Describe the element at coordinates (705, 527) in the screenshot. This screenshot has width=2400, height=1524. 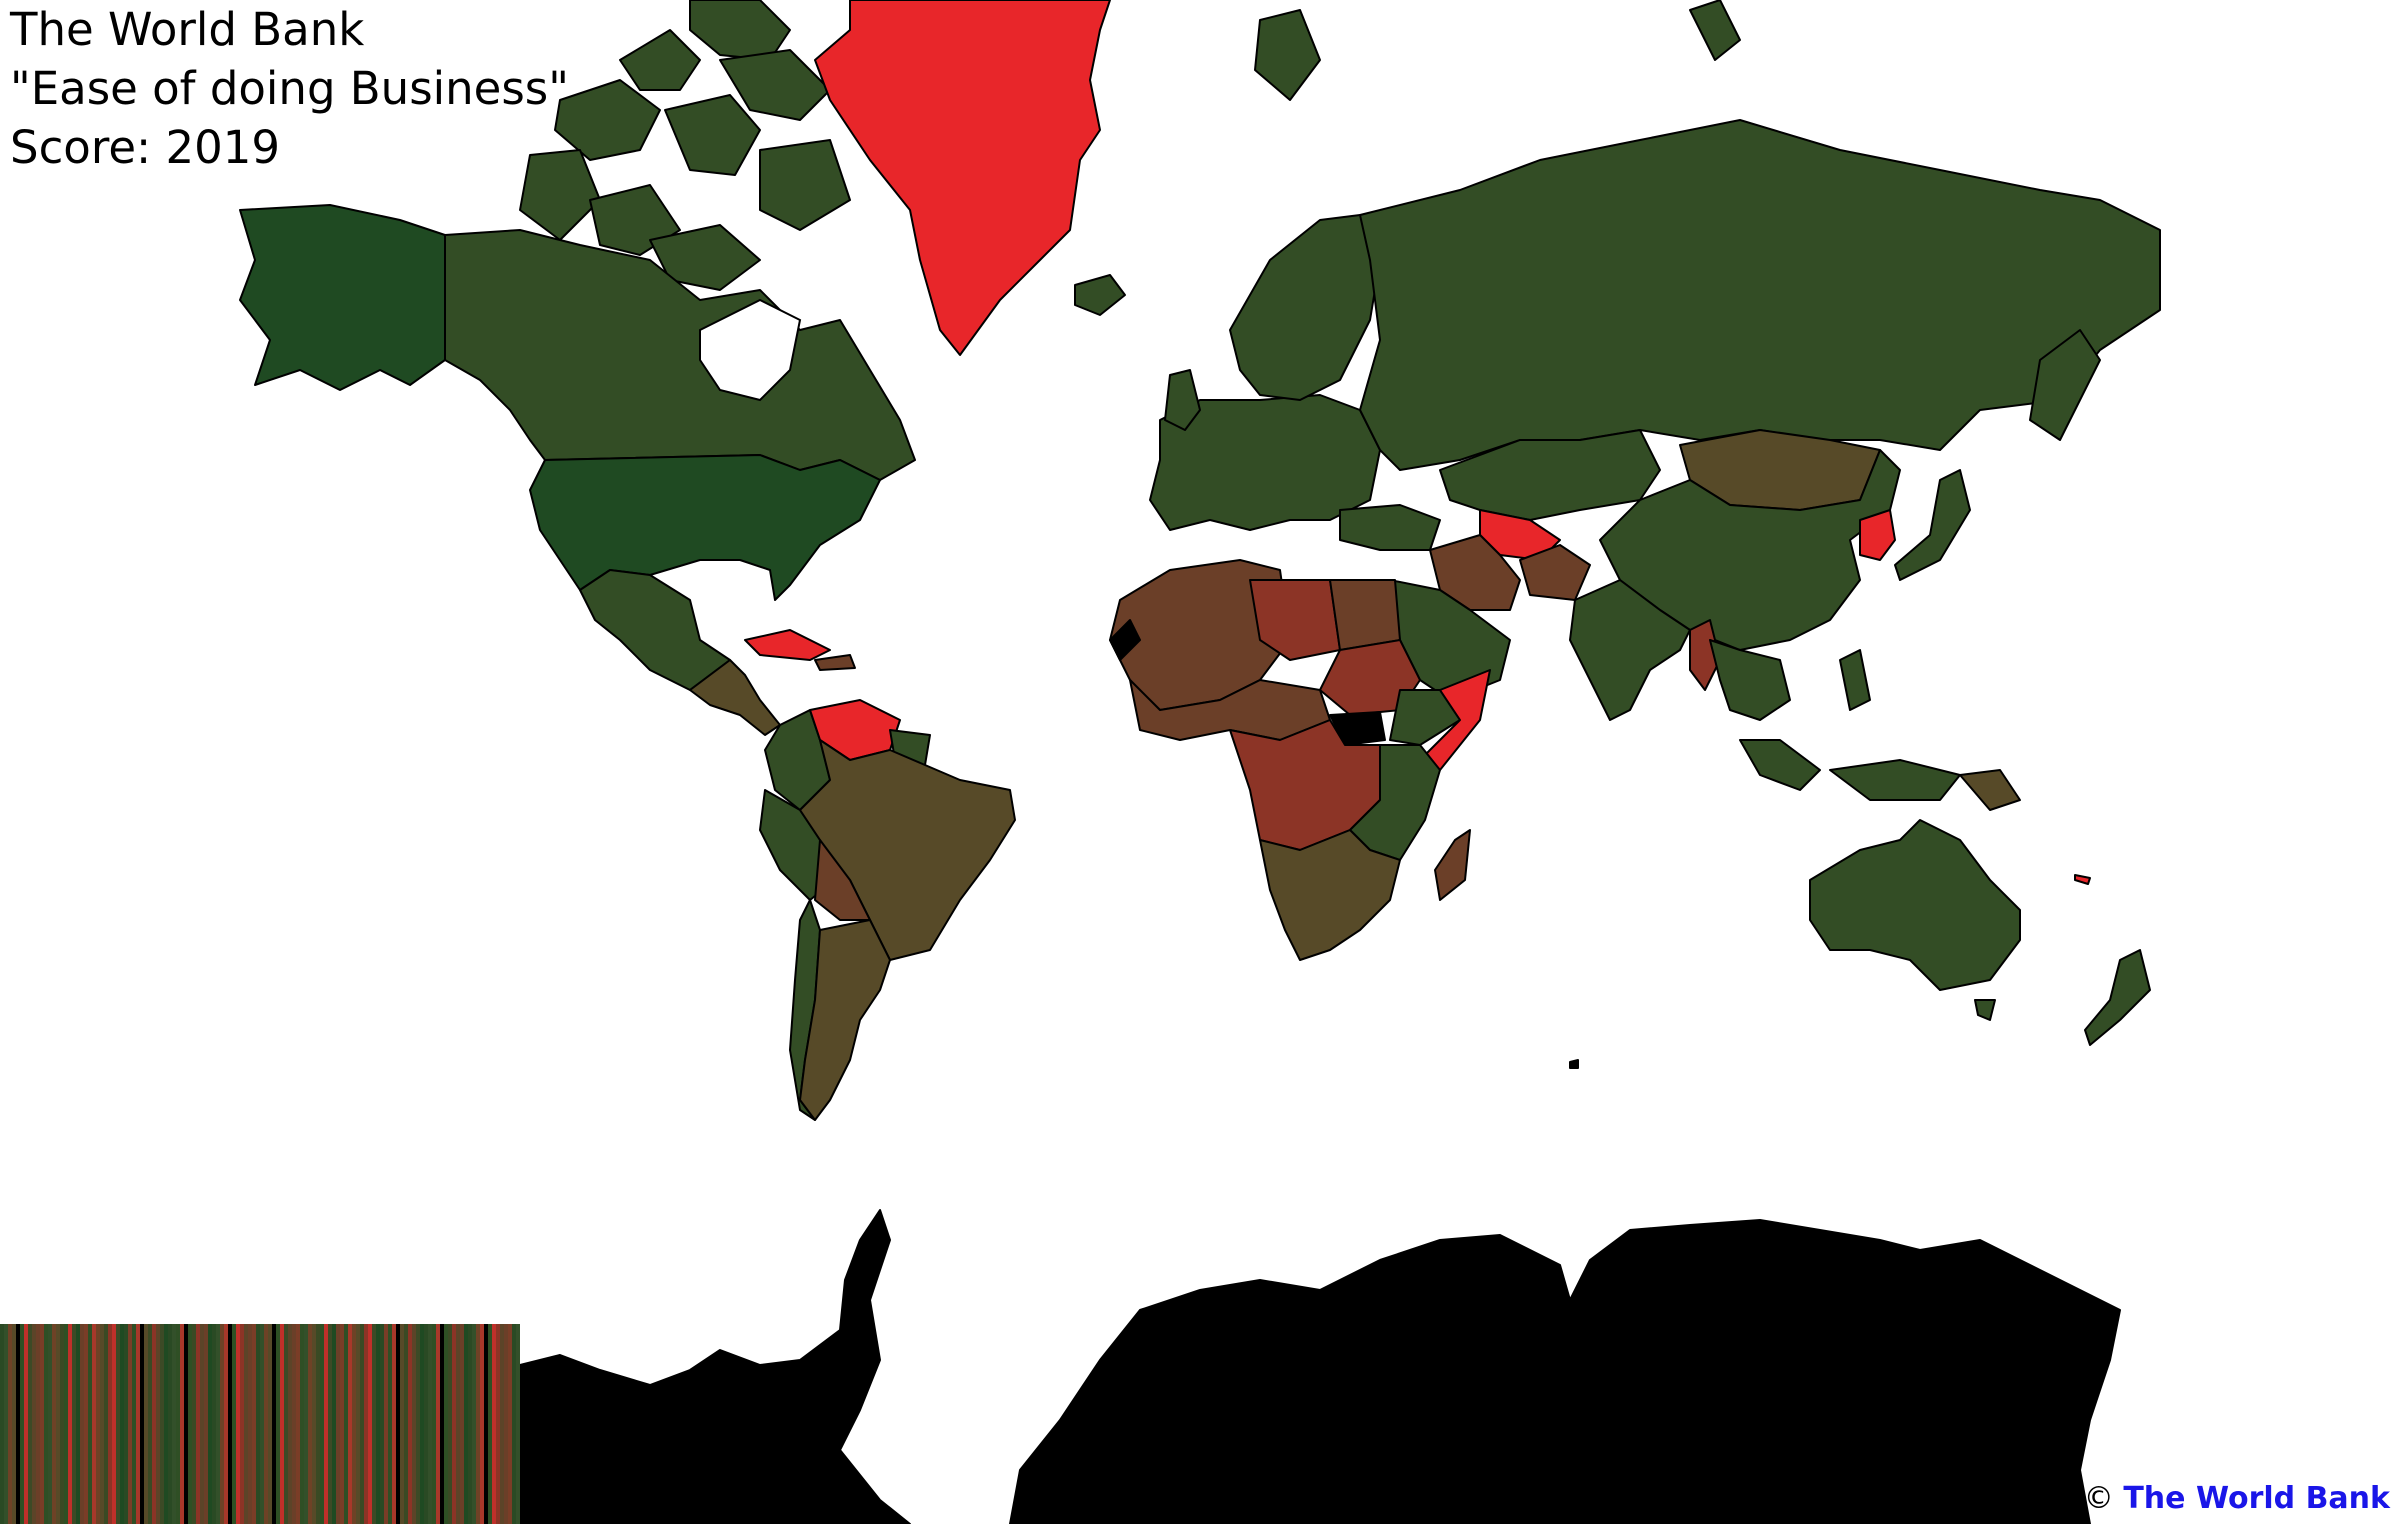
I see `region-united-states` at that location.